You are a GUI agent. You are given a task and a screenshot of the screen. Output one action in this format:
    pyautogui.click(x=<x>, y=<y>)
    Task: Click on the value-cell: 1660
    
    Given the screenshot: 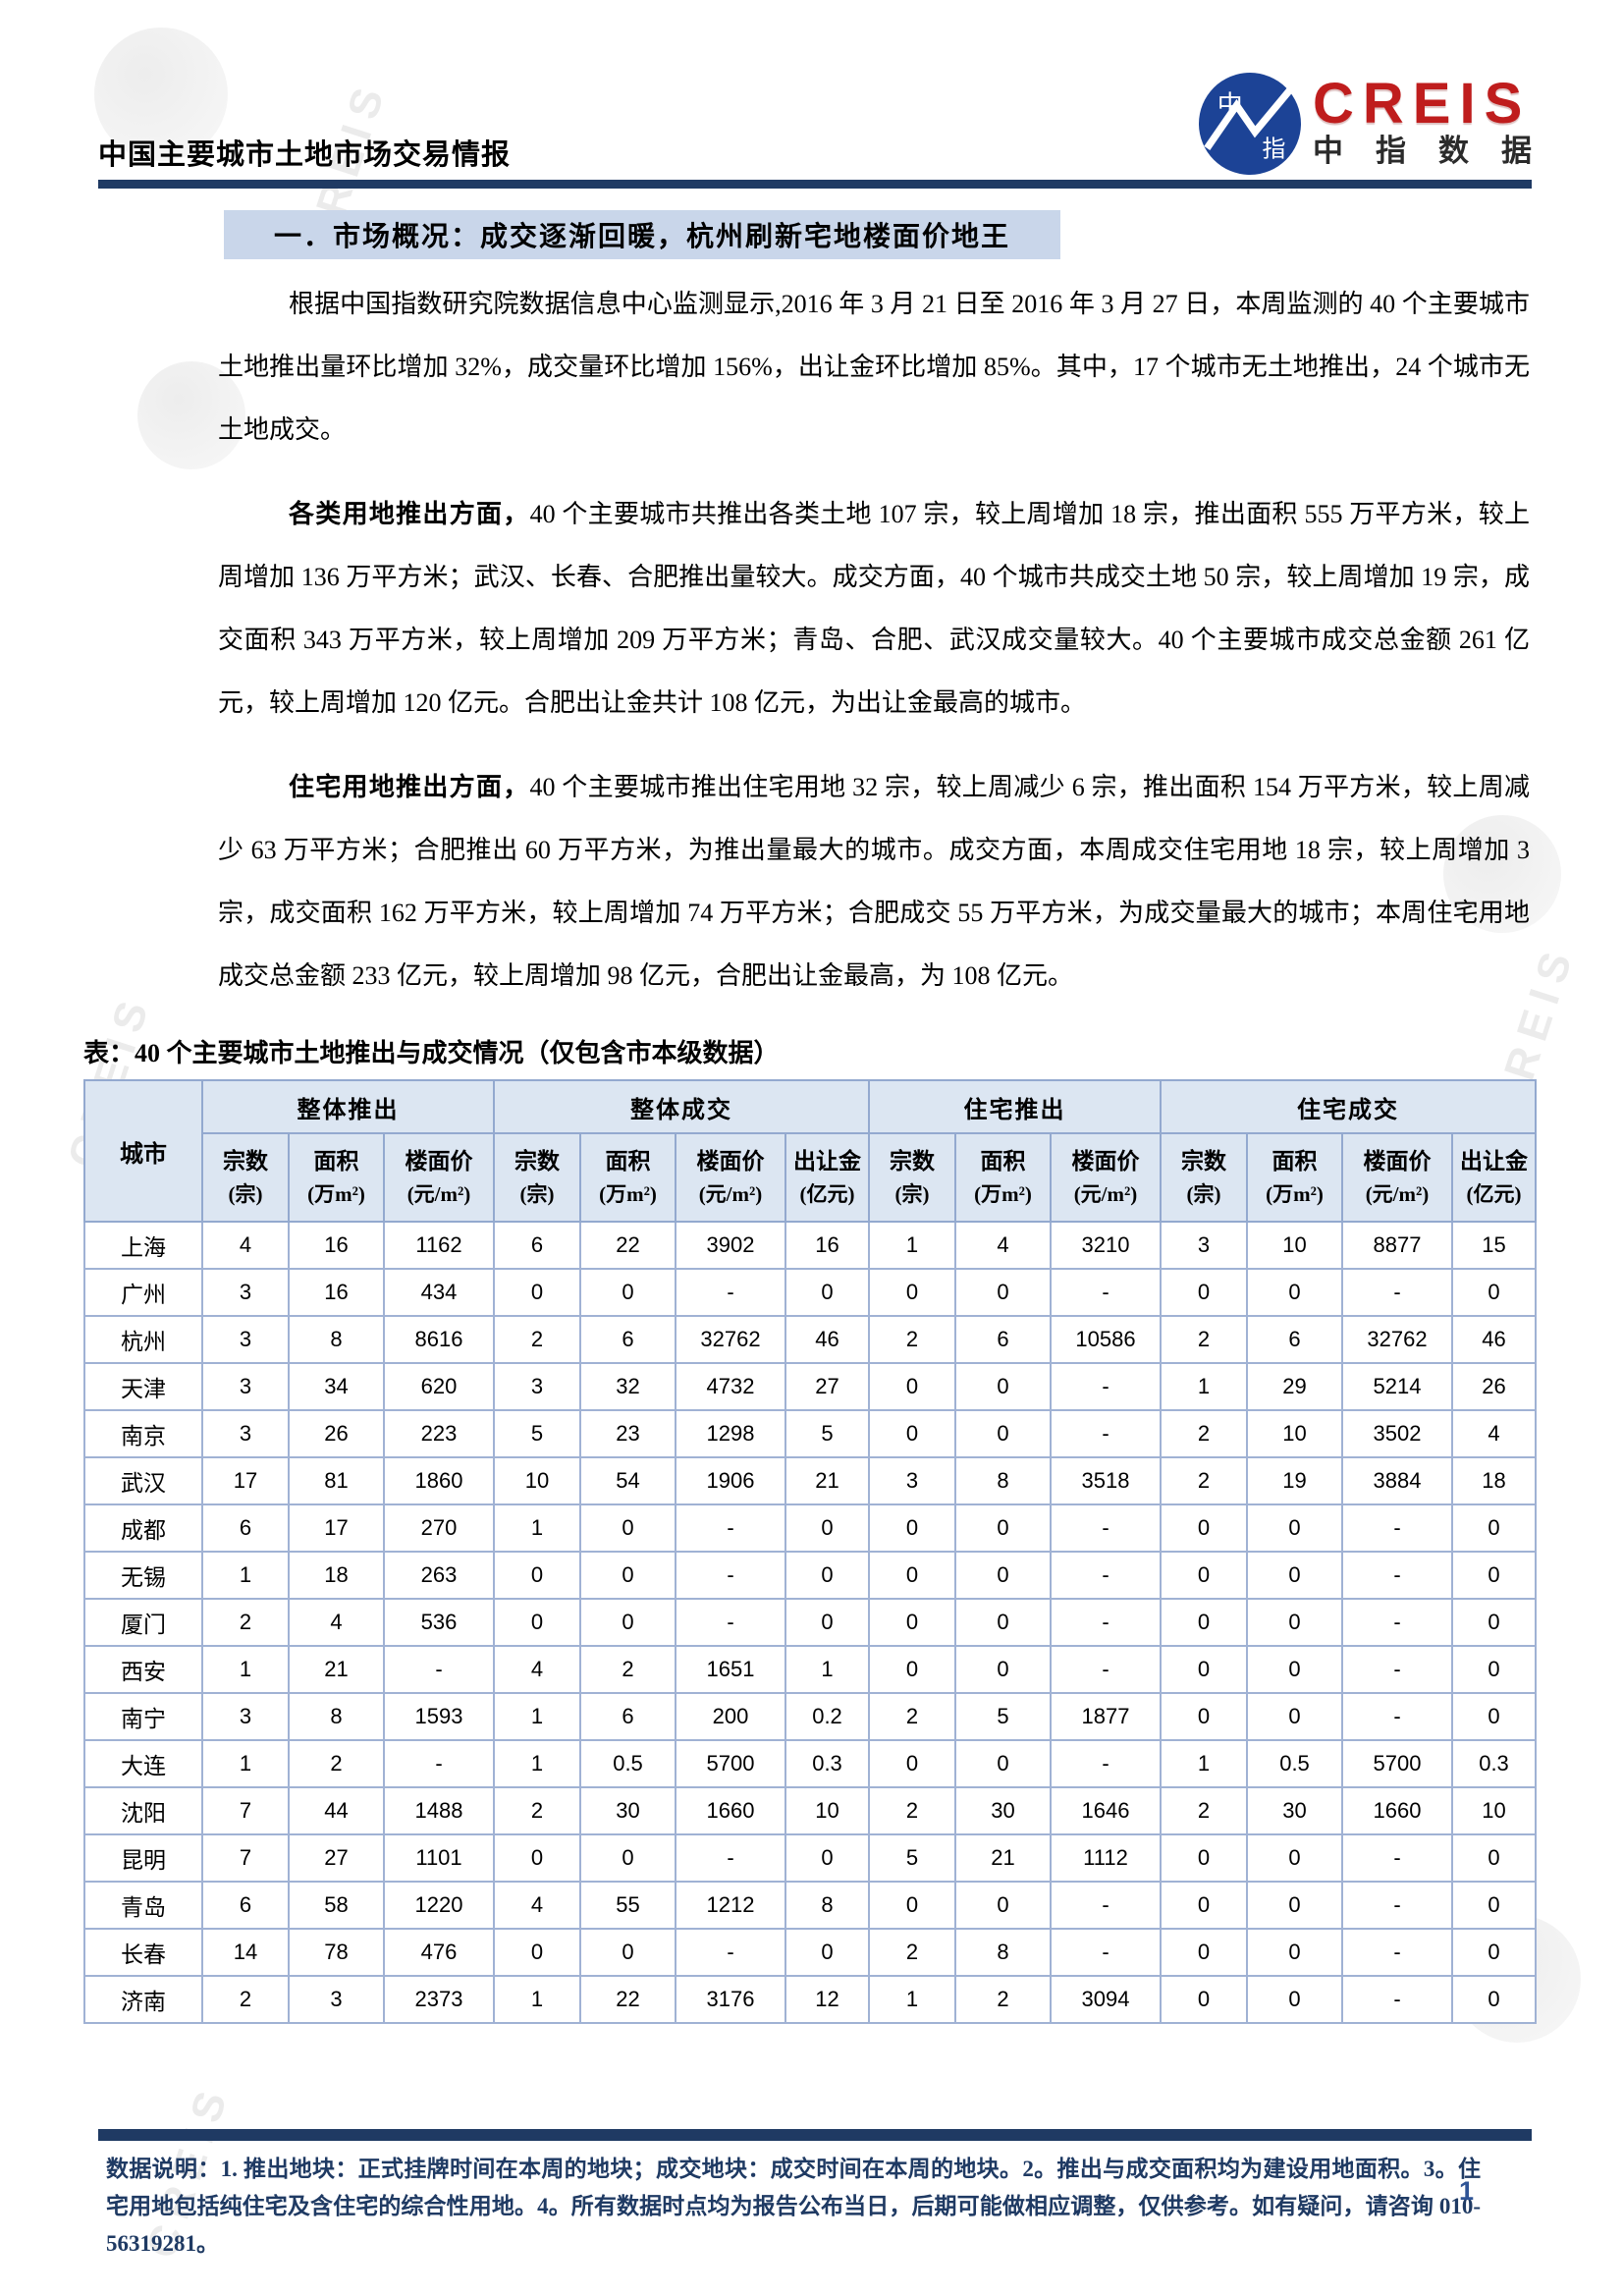 What is the action you would take?
    pyautogui.click(x=730, y=1810)
    